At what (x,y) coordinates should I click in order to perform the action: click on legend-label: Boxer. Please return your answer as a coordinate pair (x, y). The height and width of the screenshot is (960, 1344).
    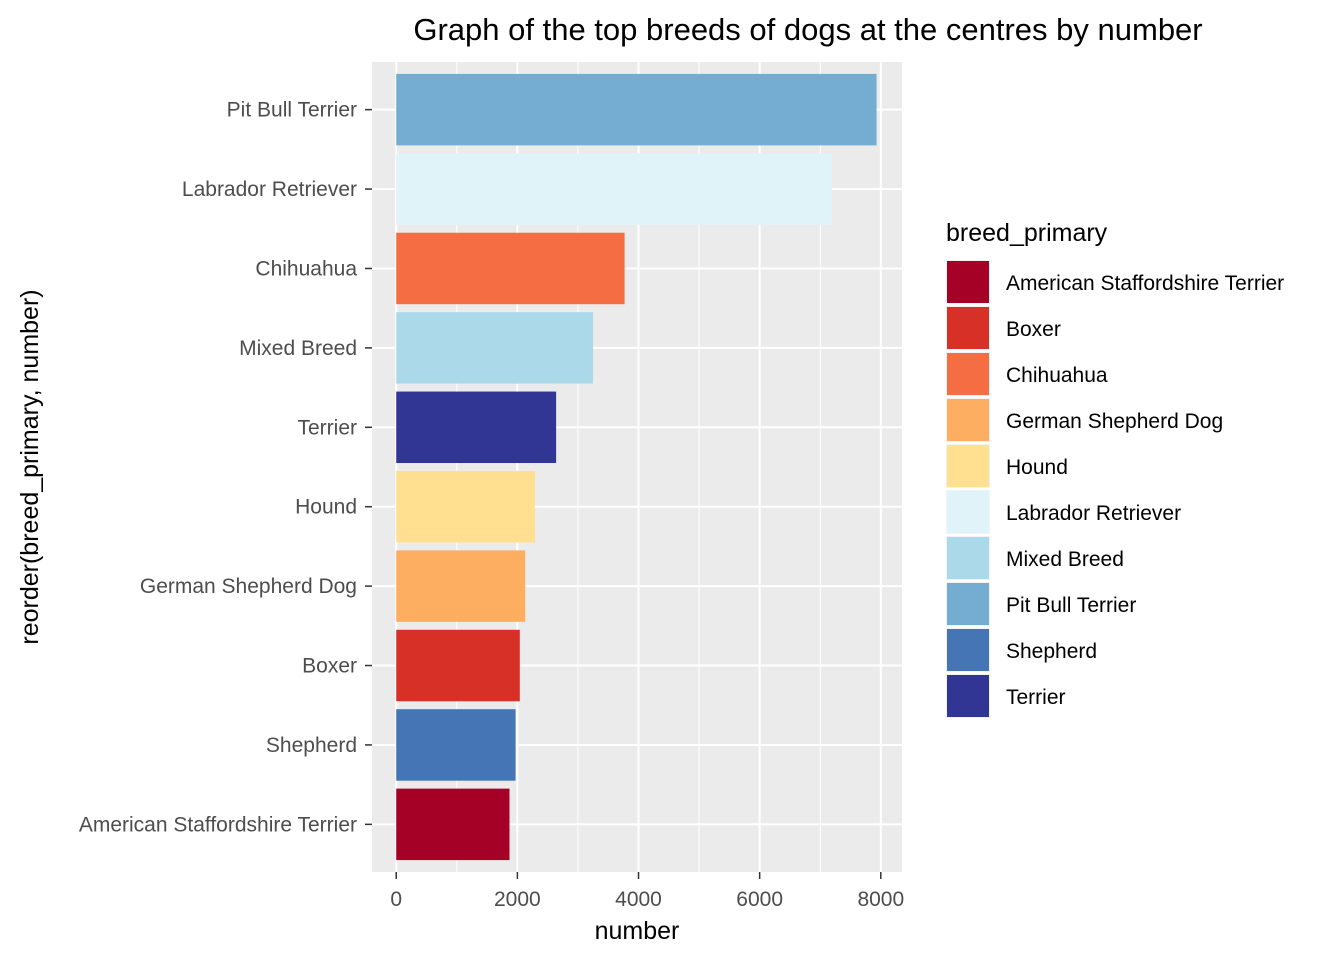
    Looking at the image, I should click on (1033, 329).